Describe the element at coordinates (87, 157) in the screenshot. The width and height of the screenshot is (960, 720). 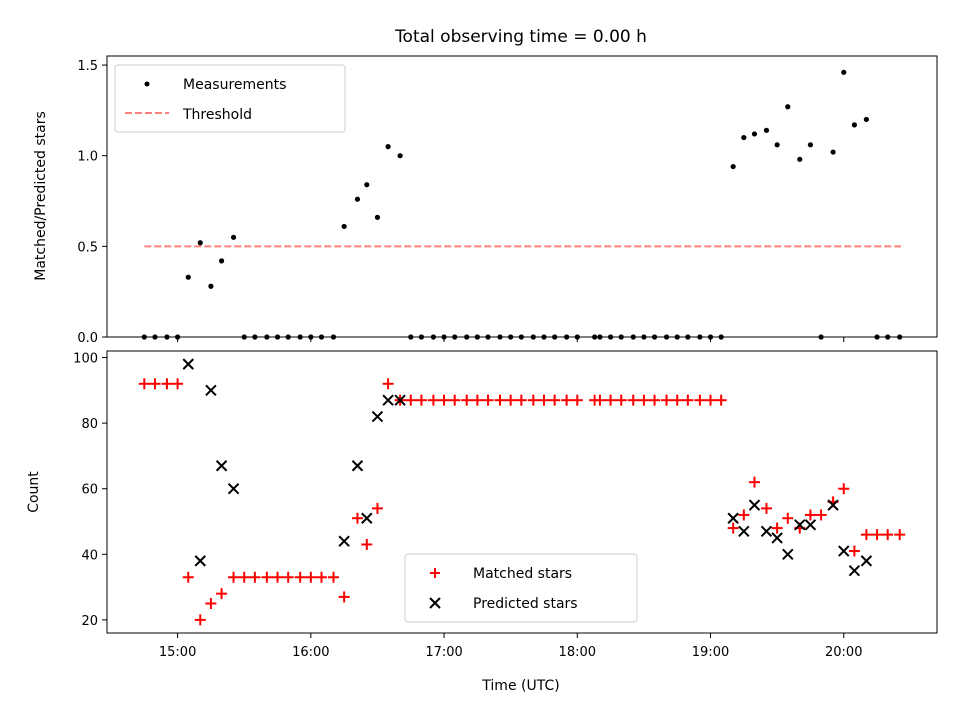
I see `top-y-tick-label: 1.0` at that location.